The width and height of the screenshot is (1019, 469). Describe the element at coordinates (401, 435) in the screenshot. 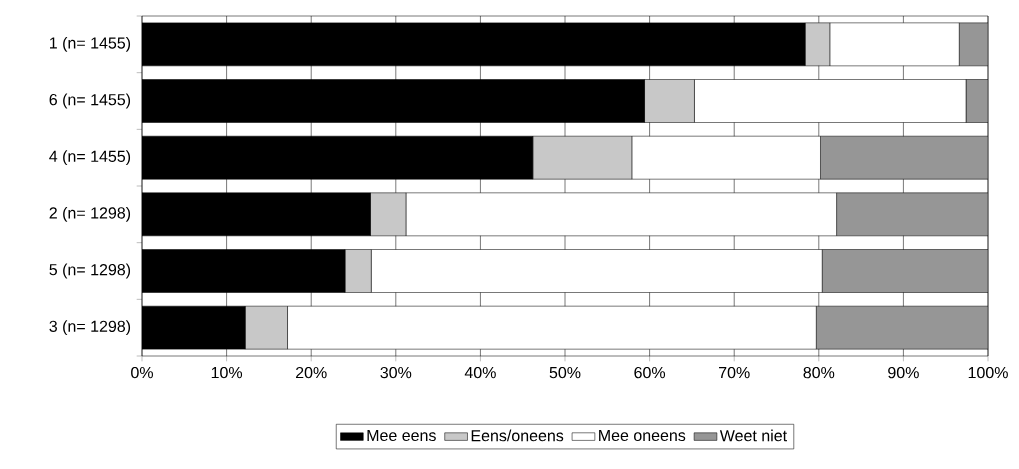

I see `legend-label: Mee eens` at that location.